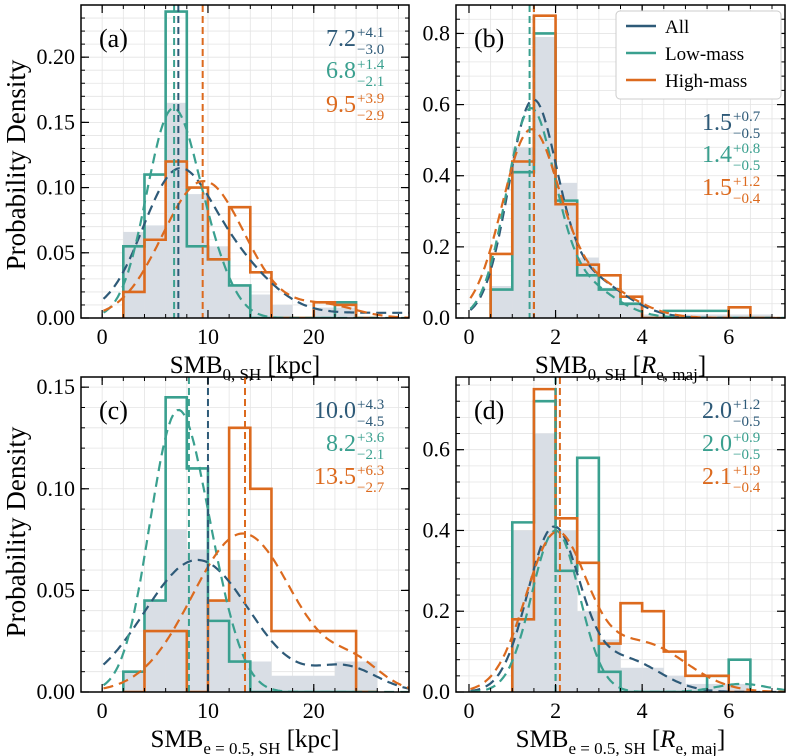 This screenshot has height=756, width=793. I want to click on annotation-plus-error: +1.2, so click(746, 405).